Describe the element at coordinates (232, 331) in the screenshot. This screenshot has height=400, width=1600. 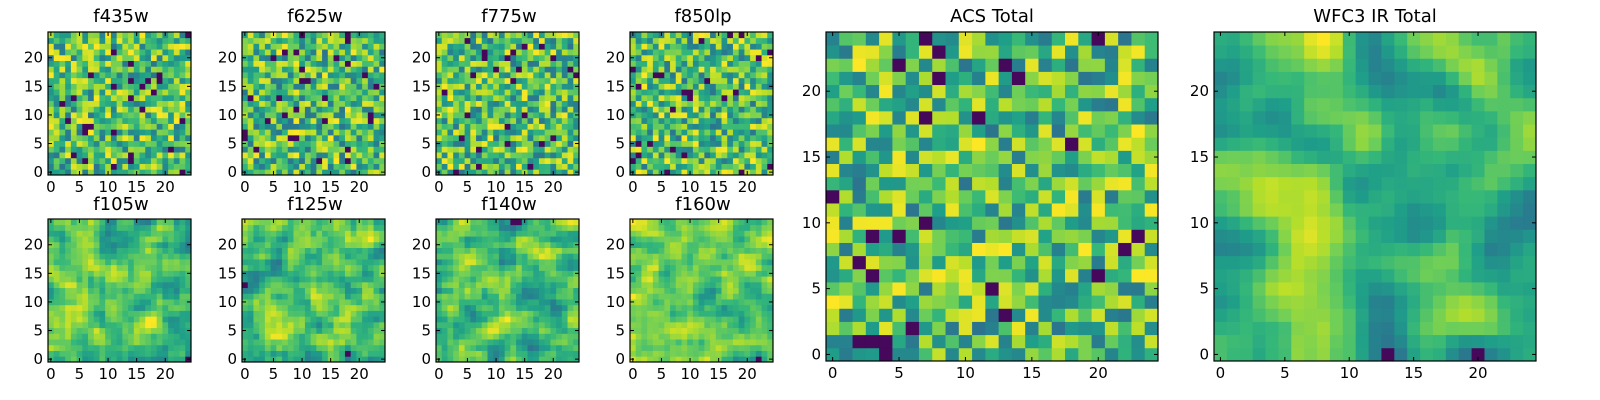
I see `y-tick-label: 5` at that location.